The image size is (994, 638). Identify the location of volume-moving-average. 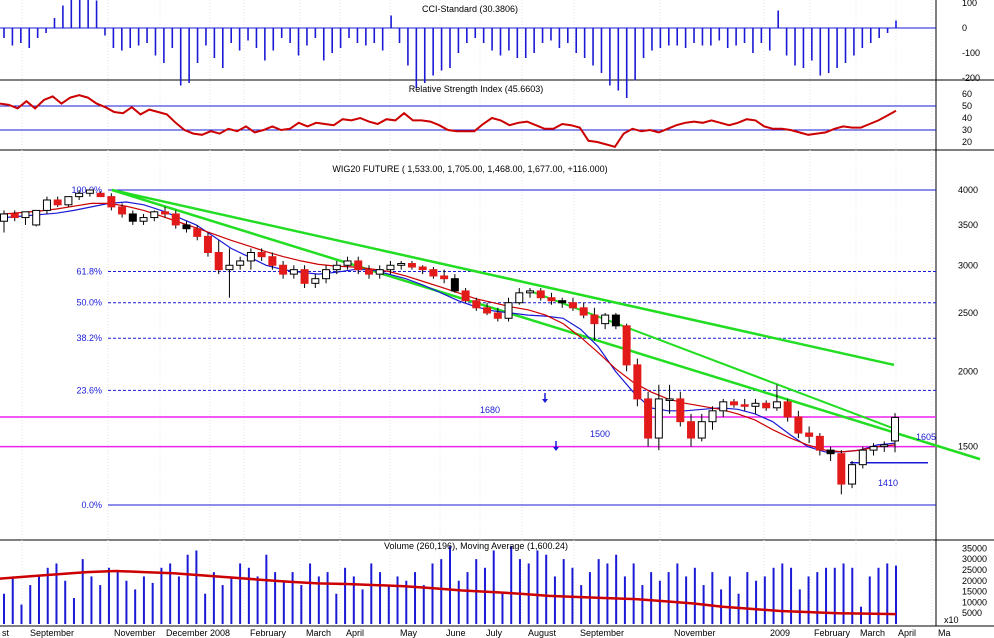
(448, 592).